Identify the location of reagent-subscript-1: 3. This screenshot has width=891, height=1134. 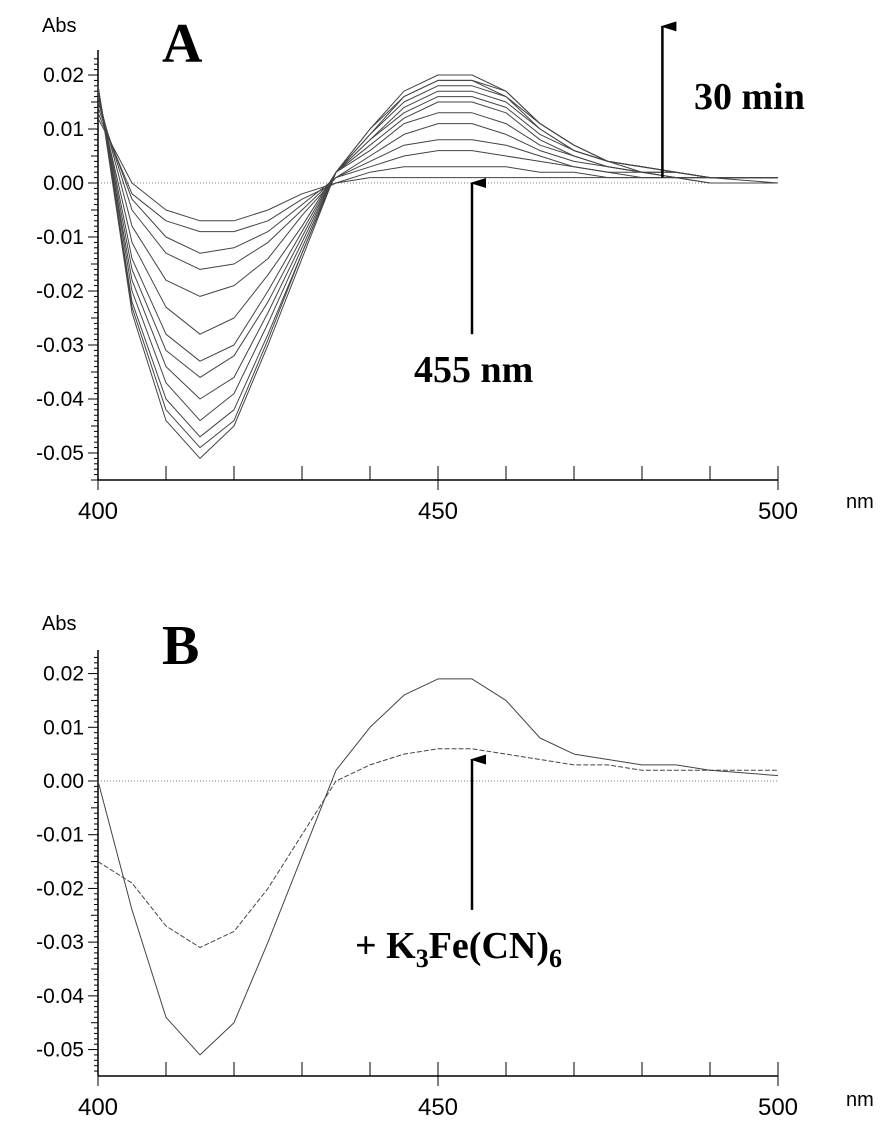
(422, 958).